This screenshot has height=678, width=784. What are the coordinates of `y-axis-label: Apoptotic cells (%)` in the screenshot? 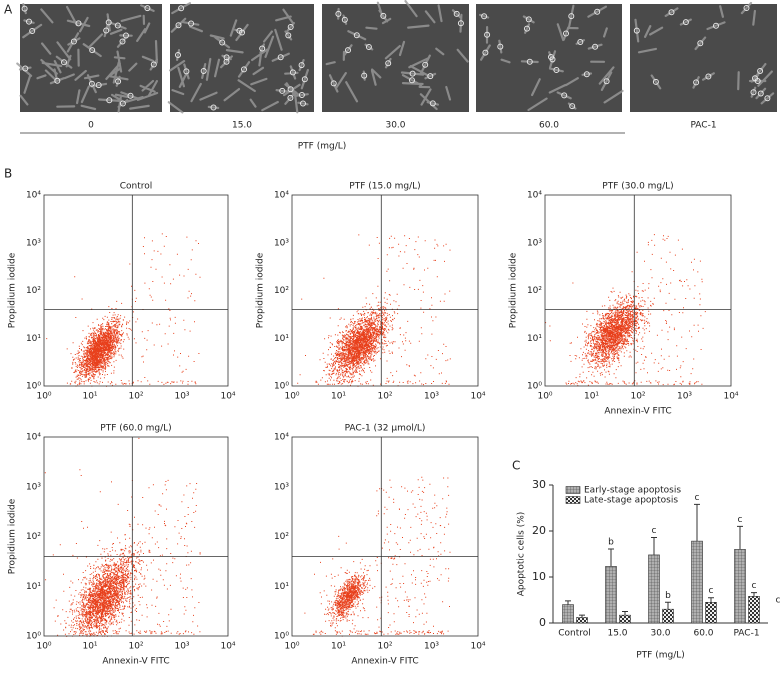 It's located at (522, 554).